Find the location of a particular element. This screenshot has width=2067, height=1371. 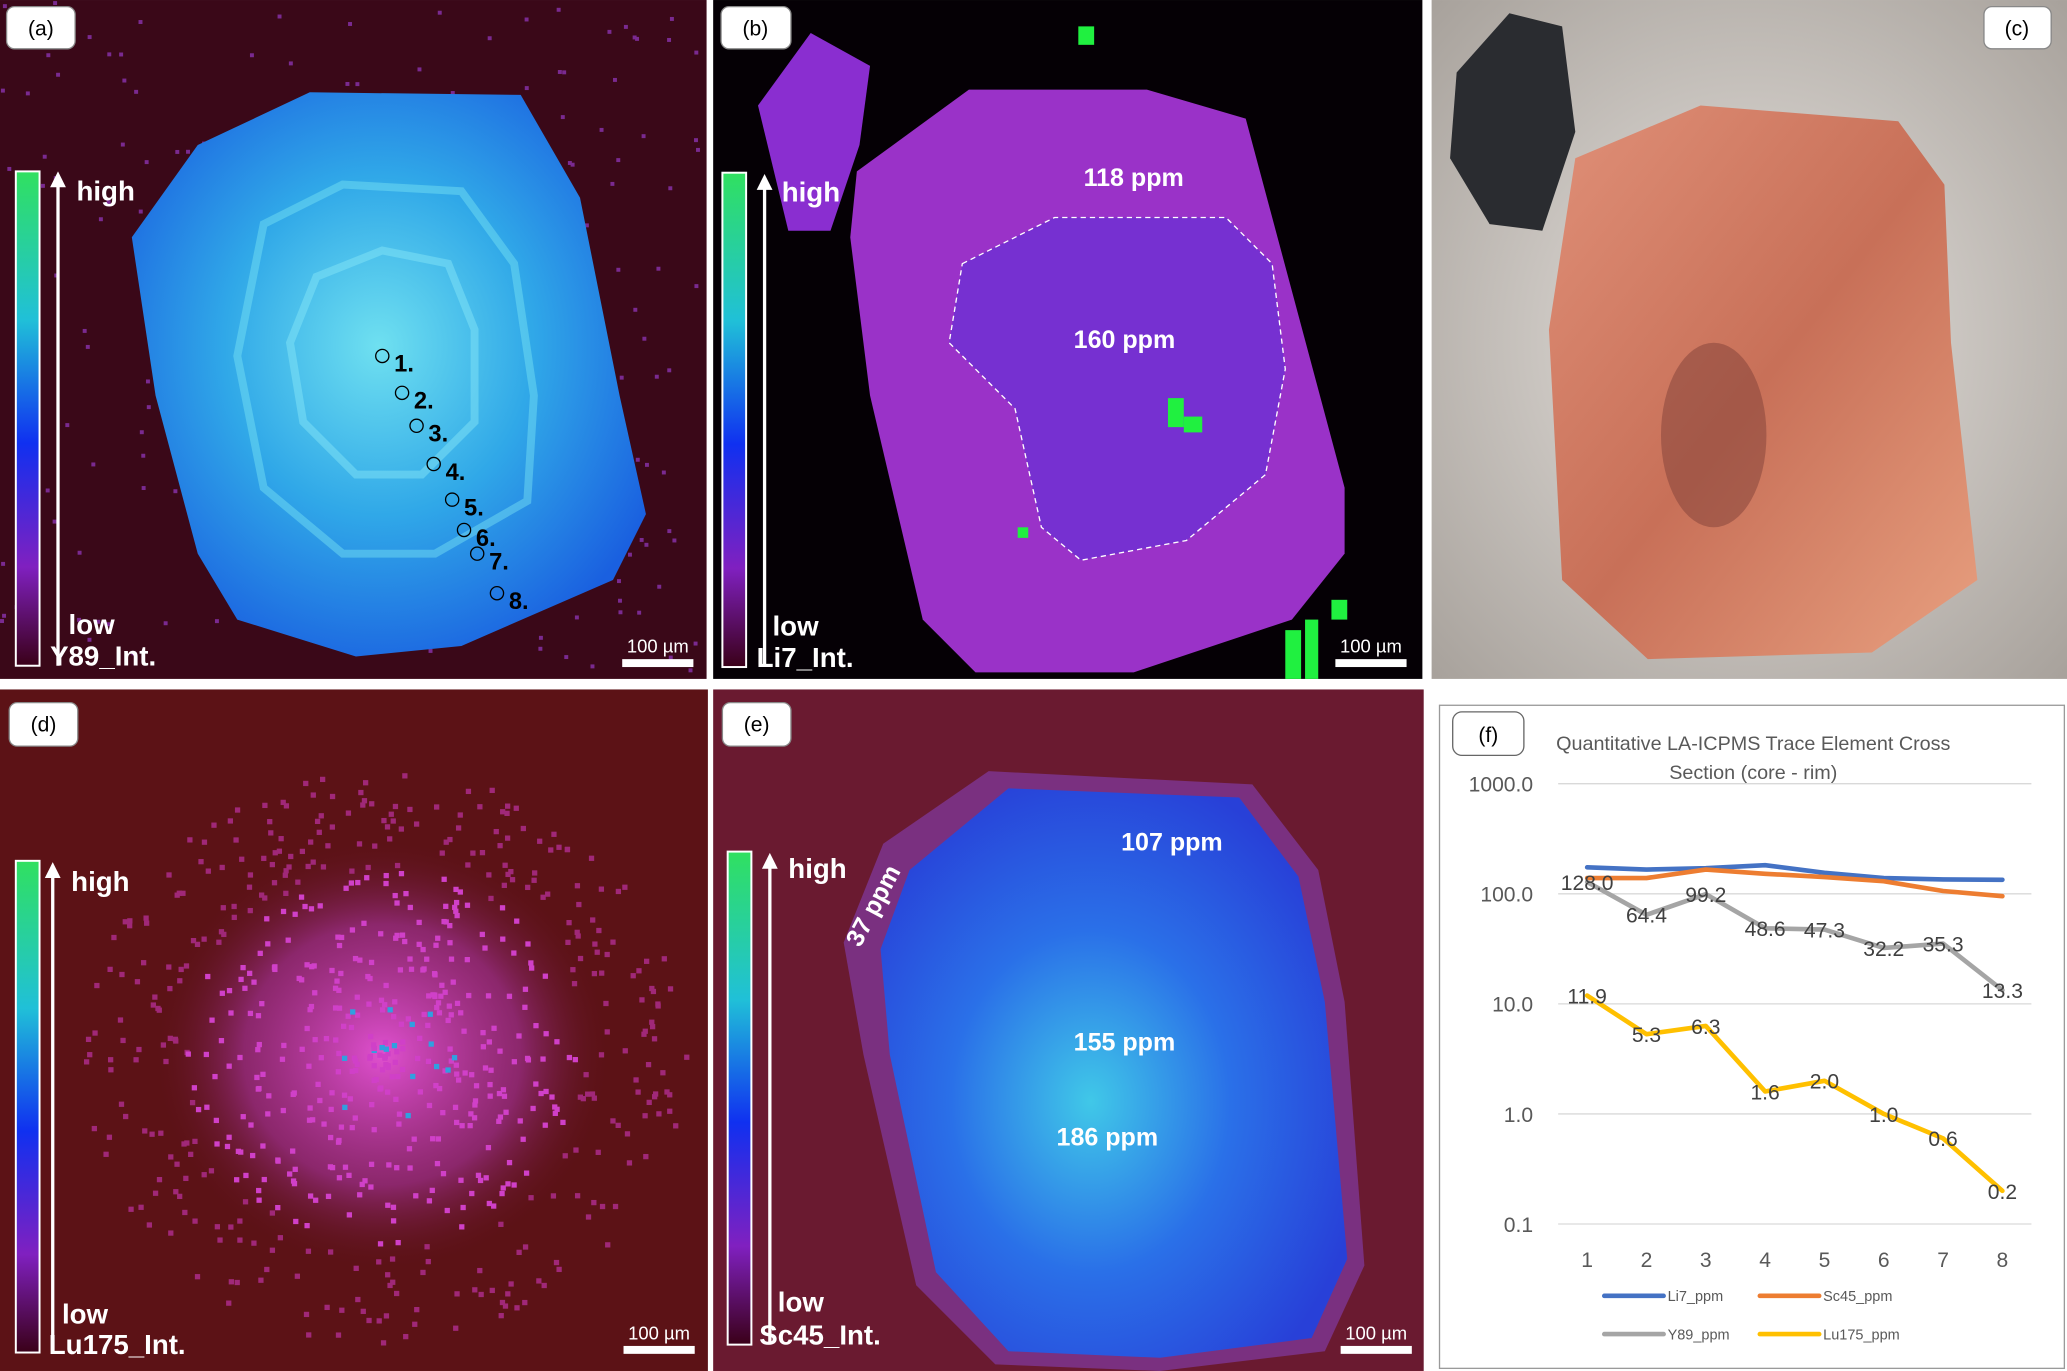

spot-label: 7. is located at coordinates (499, 562).